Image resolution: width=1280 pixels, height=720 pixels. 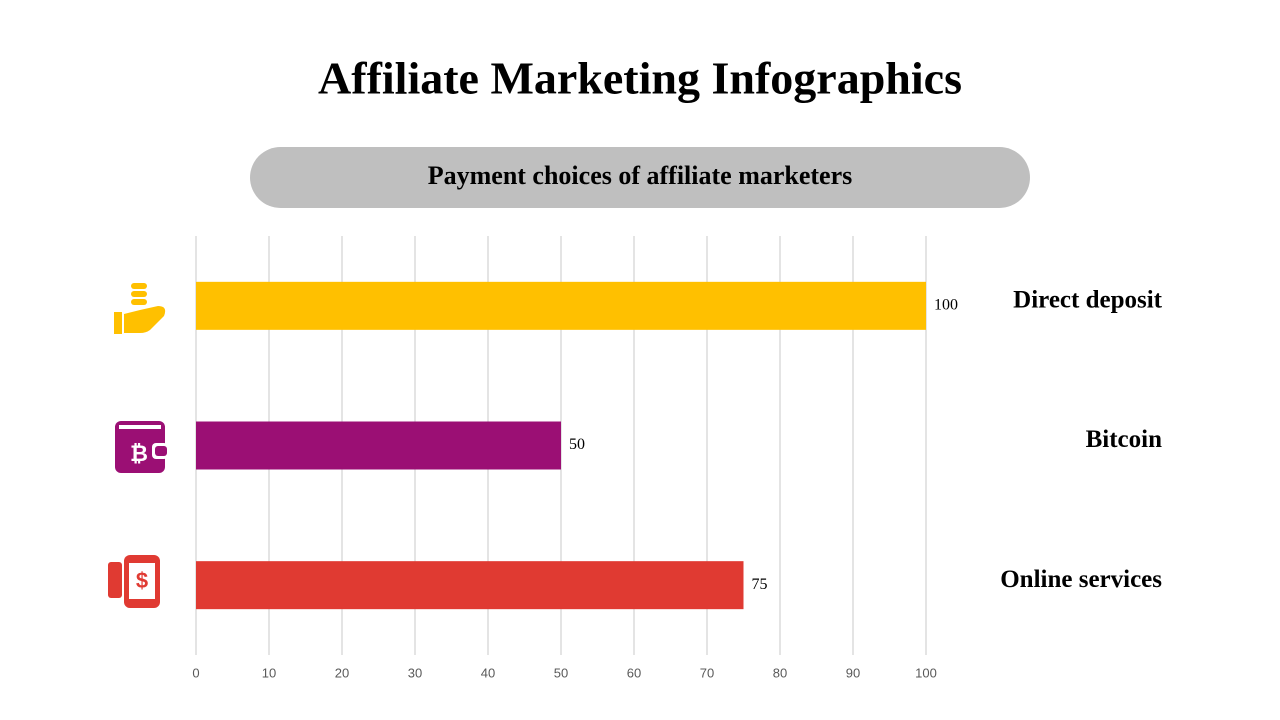 What do you see at coordinates (140, 308) in the screenshot?
I see `hand-coins-icon` at bounding box center [140, 308].